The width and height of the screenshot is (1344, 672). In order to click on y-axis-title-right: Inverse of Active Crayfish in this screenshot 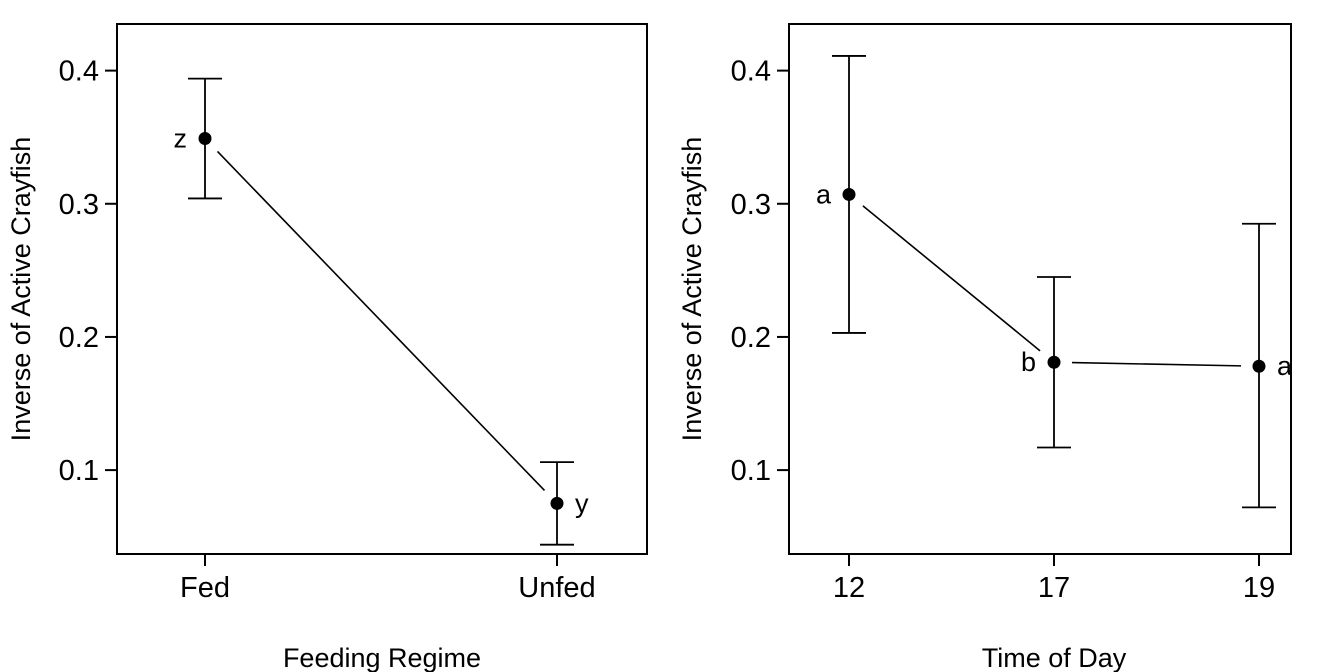, I will do `click(692, 289)`.